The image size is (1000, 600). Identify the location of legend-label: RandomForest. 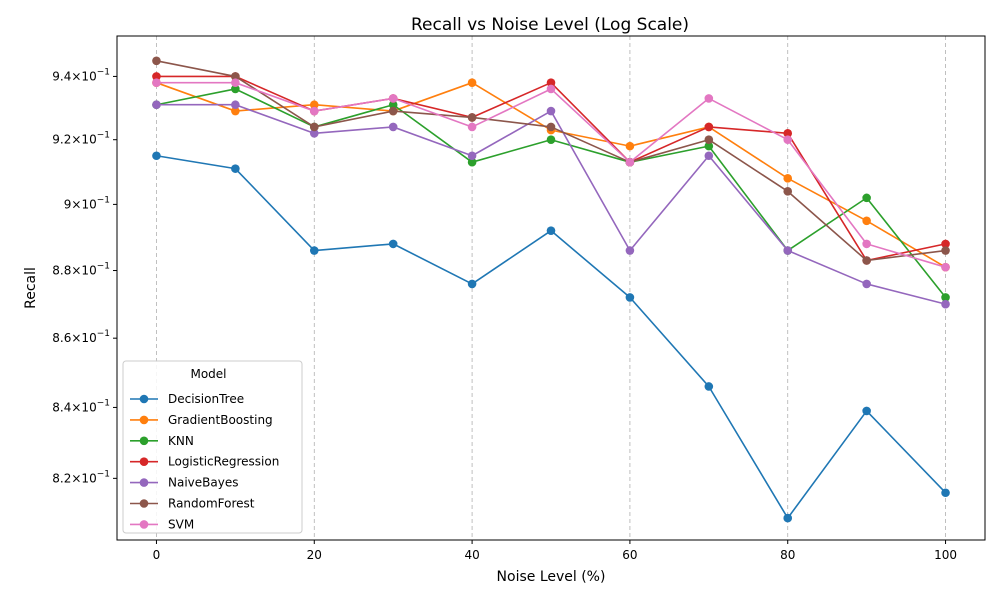
(211, 504).